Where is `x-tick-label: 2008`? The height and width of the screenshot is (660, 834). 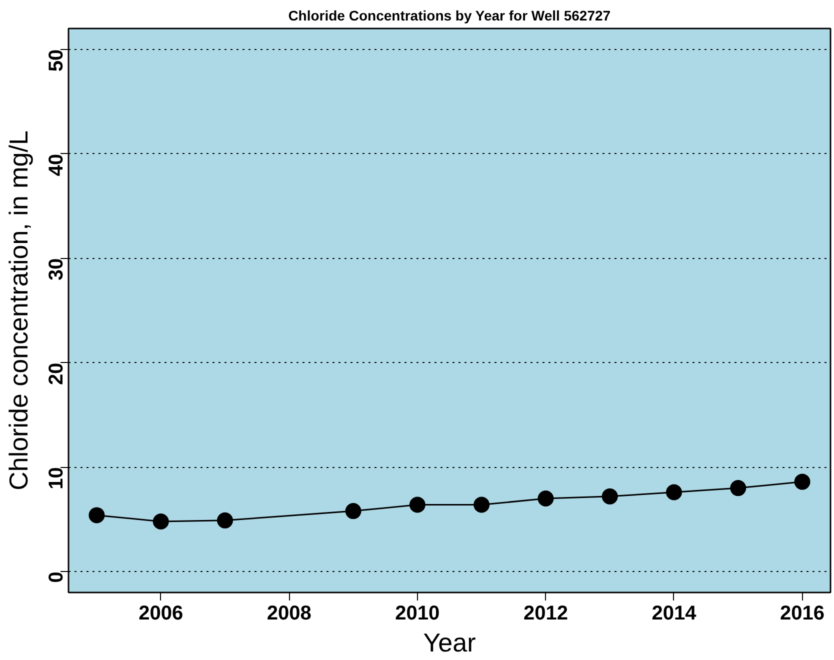 x-tick-label: 2008 is located at coordinates (289, 613).